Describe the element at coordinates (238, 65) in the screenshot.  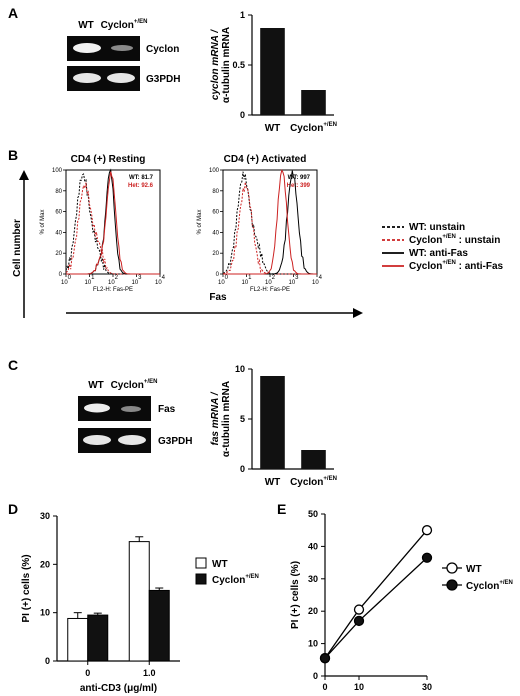
I see `y-tick-label: 0.5` at that location.